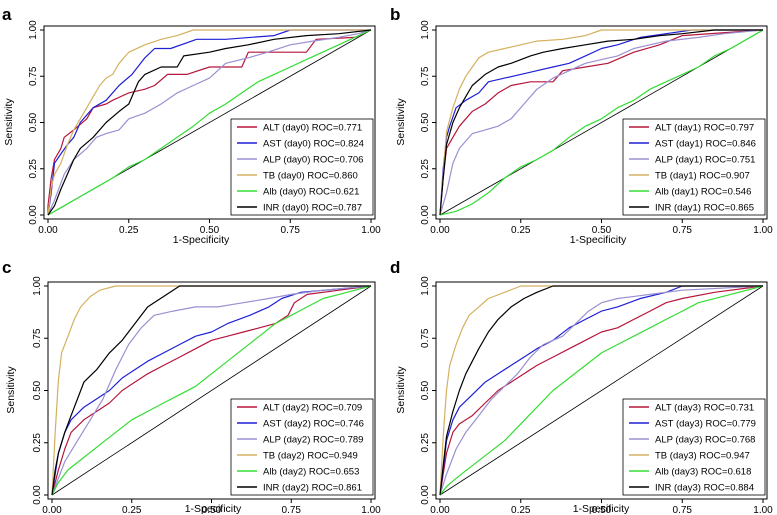  What do you see at coordinates (704, 488) in the screenshot?
I see `legend-entry: INR (day3) ROC=0.884` at bounding box center [704, 488].